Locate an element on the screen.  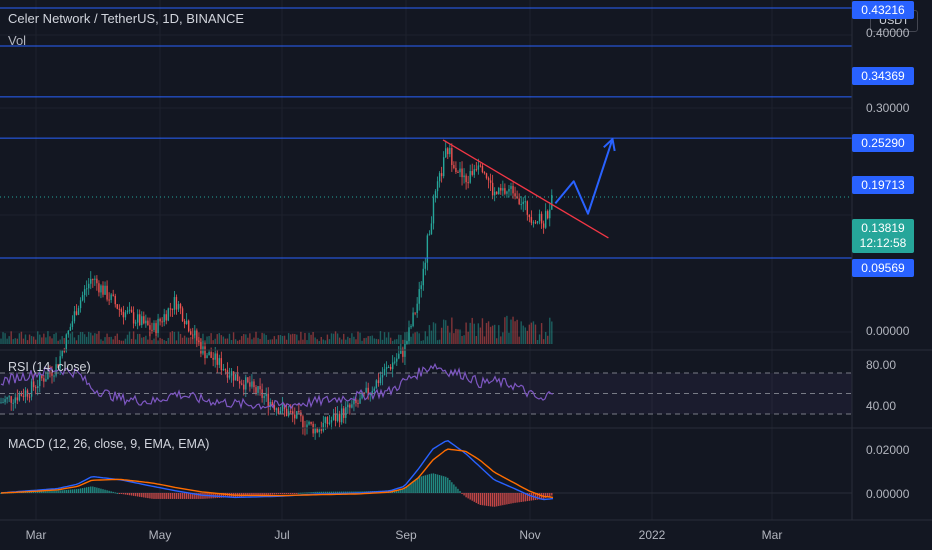
level-badge: 0.25290 is located at coordinates (883, 143).